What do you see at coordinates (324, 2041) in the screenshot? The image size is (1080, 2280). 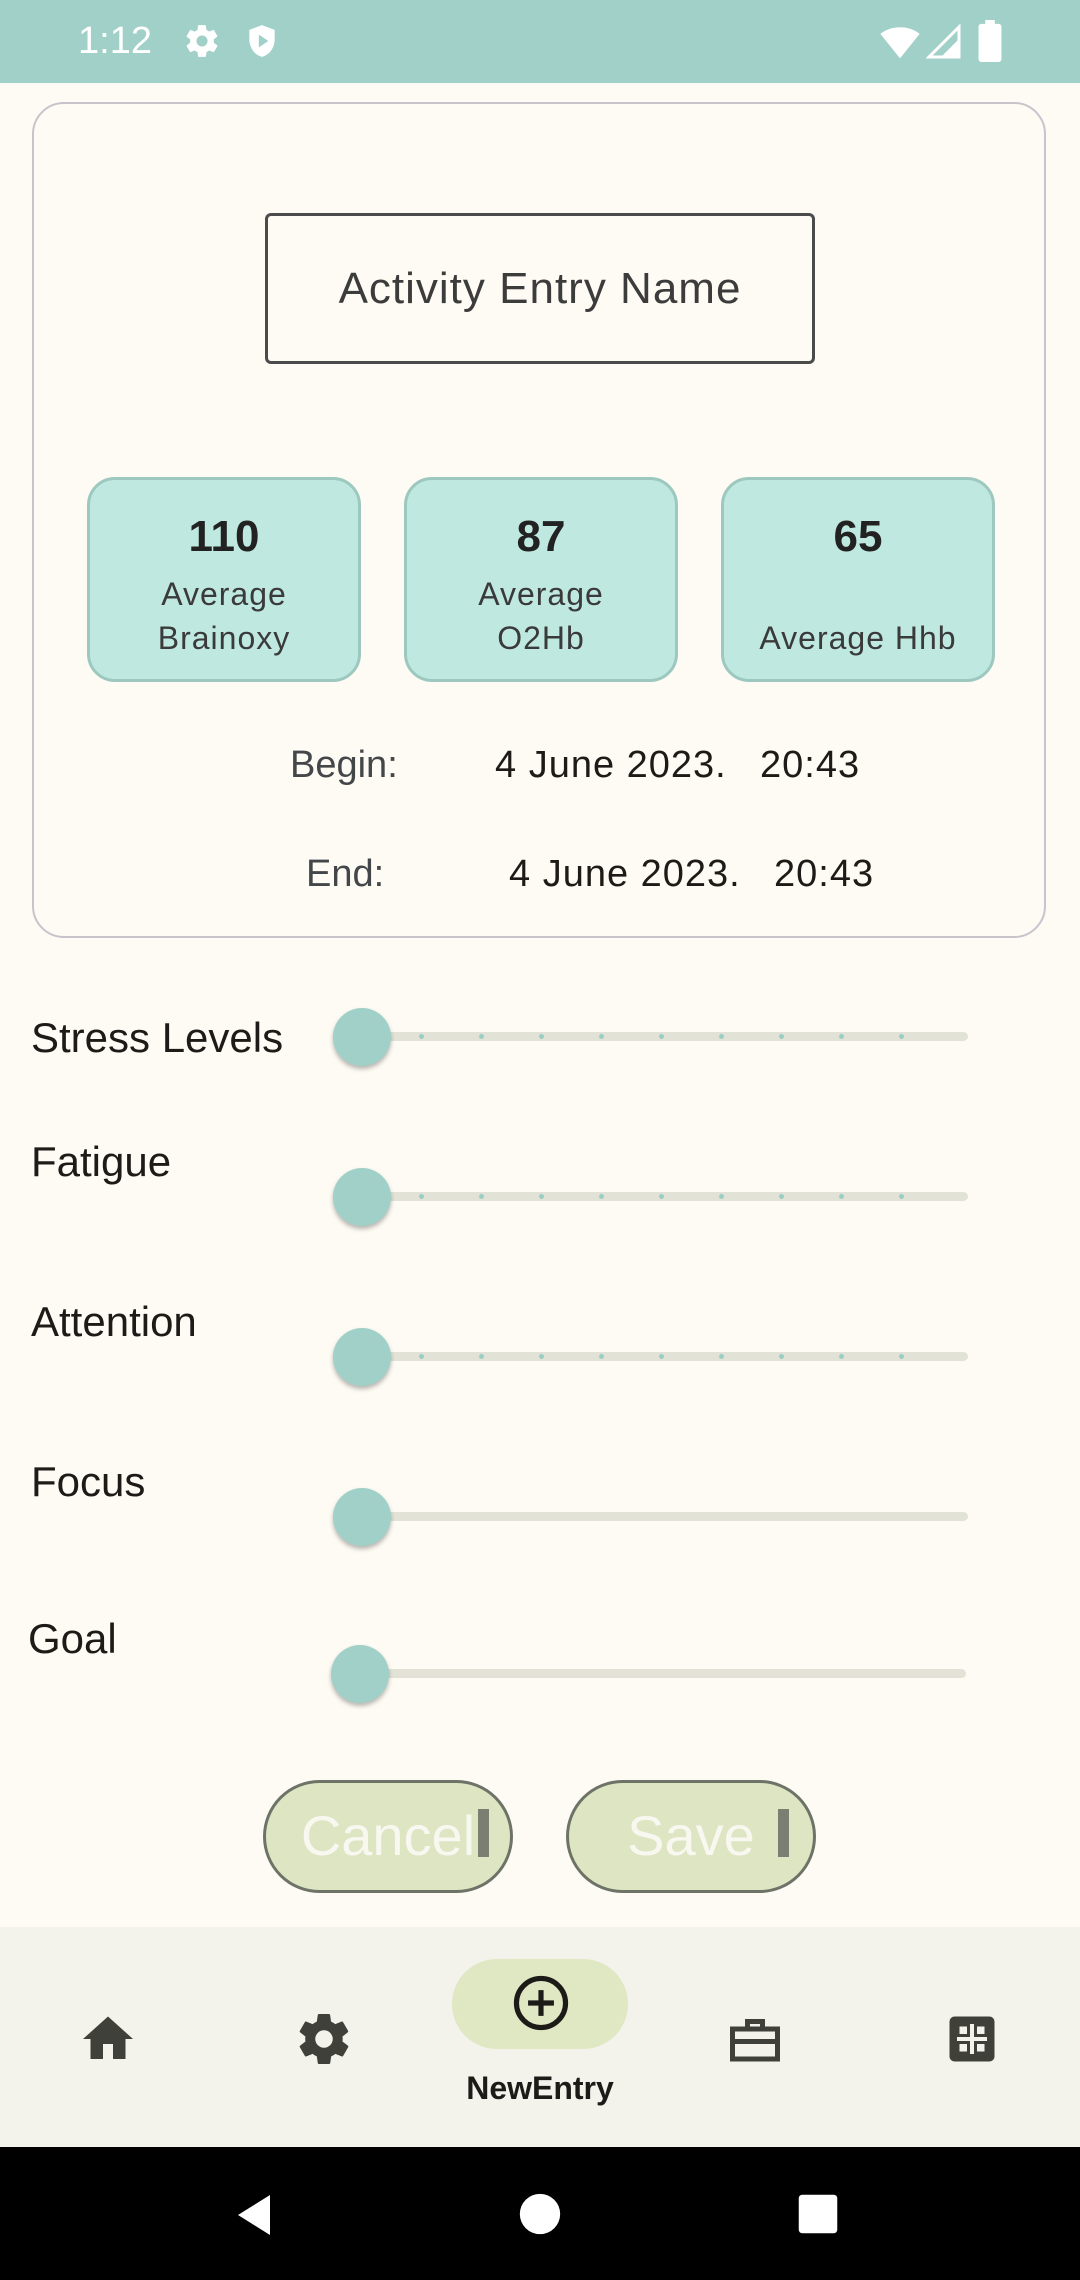 I see `settings-icon` at bounding box center [324, 2041].